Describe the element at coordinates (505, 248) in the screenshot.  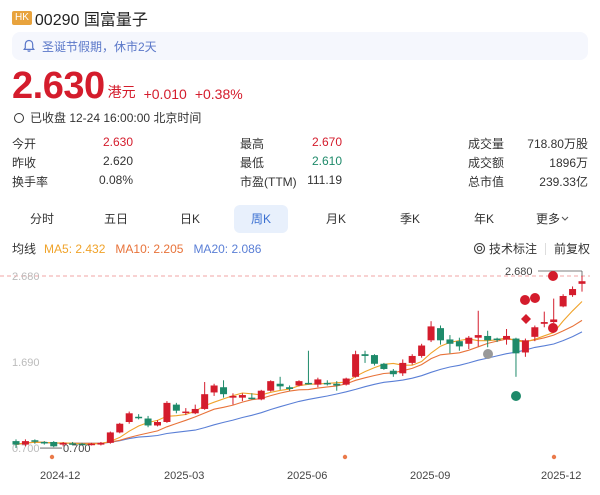
I see `tech-annotation-toggle: 技术标注` at that location.